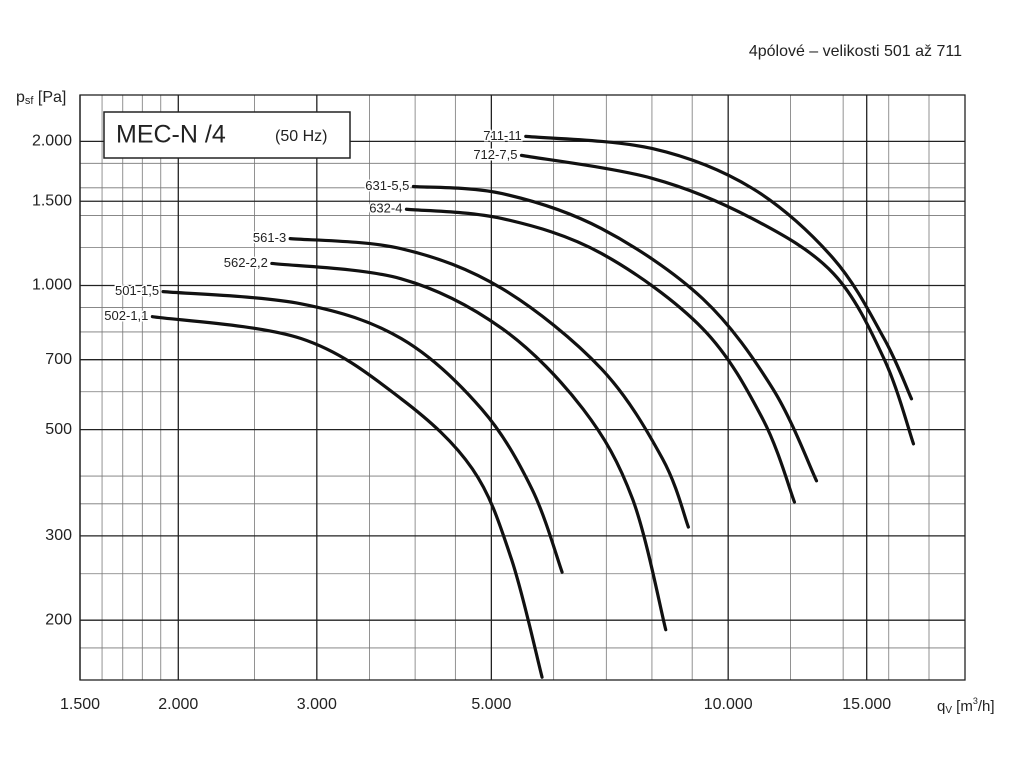 This screenshot has width=1024, height=768. I want to click on curve-label: 562-2,2, so click(246, 262).